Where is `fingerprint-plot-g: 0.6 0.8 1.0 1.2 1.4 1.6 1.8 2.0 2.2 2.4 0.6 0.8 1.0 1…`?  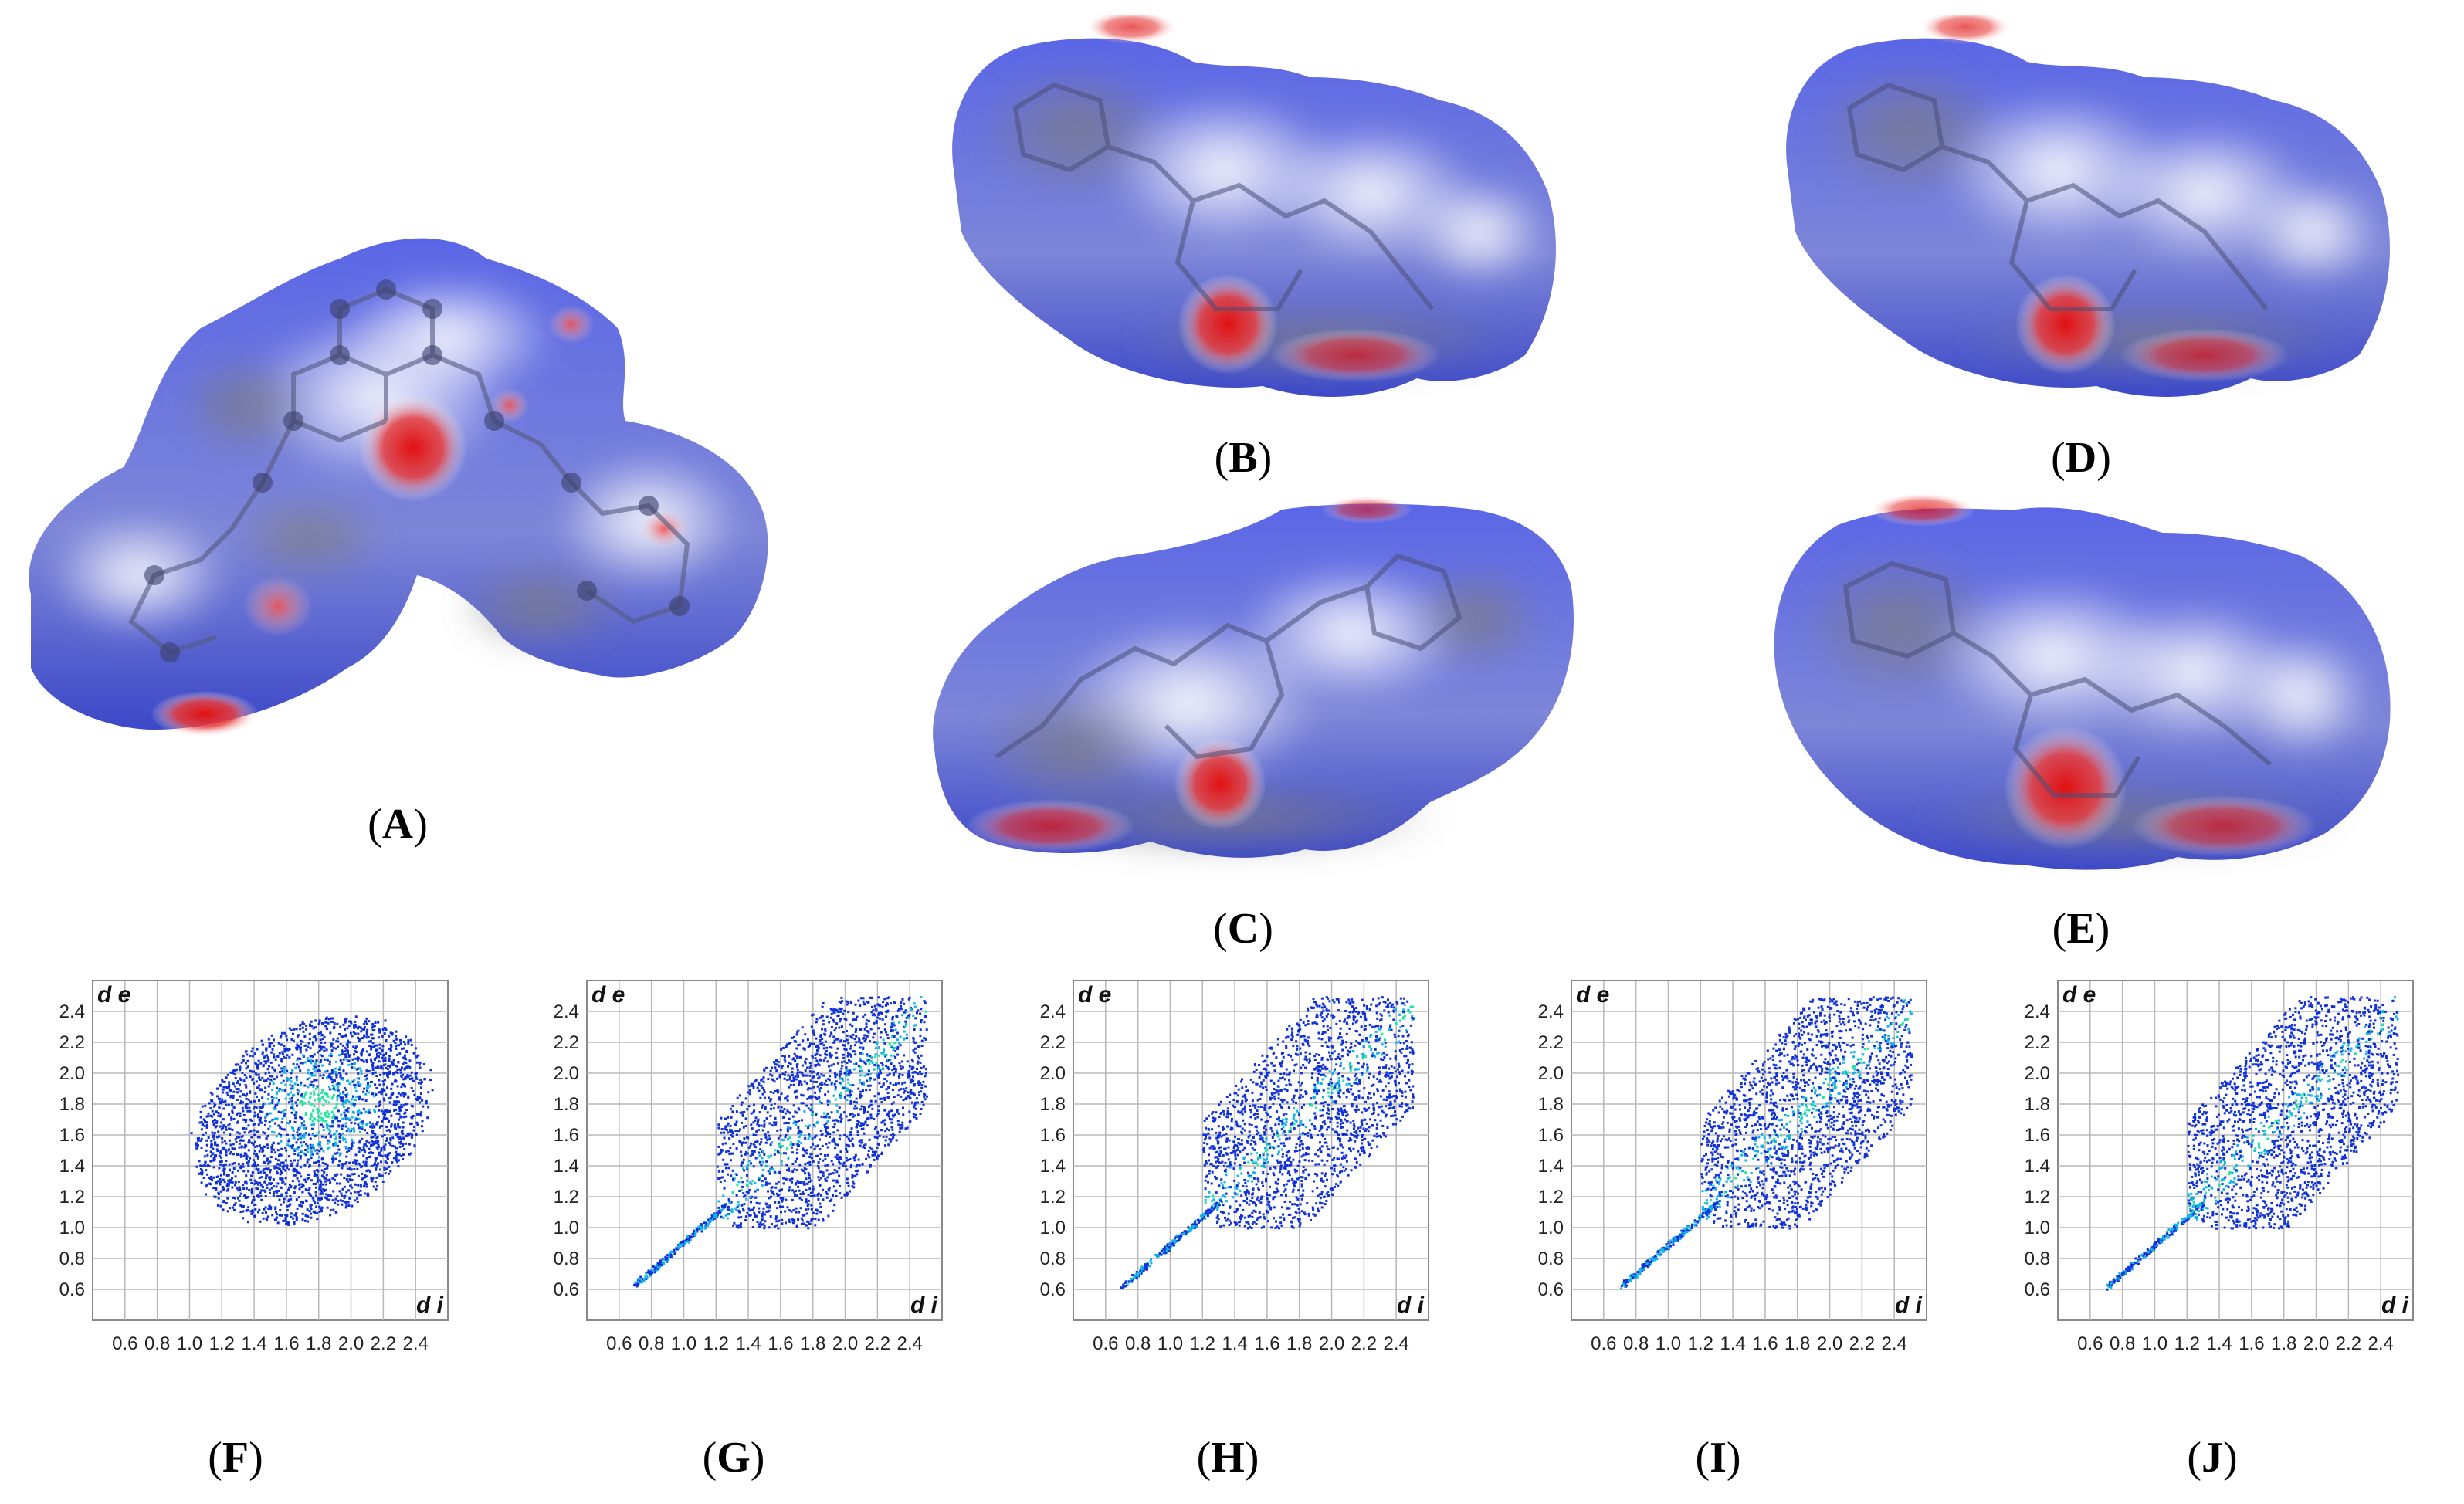 fingerprint-plot-g: 0.6 0.8 1.0 1.2 1.4 1.6 1.8 2.0 2.2 2.4 0.6 0.8 1.0 1… is located at coordinates (741, 1173).